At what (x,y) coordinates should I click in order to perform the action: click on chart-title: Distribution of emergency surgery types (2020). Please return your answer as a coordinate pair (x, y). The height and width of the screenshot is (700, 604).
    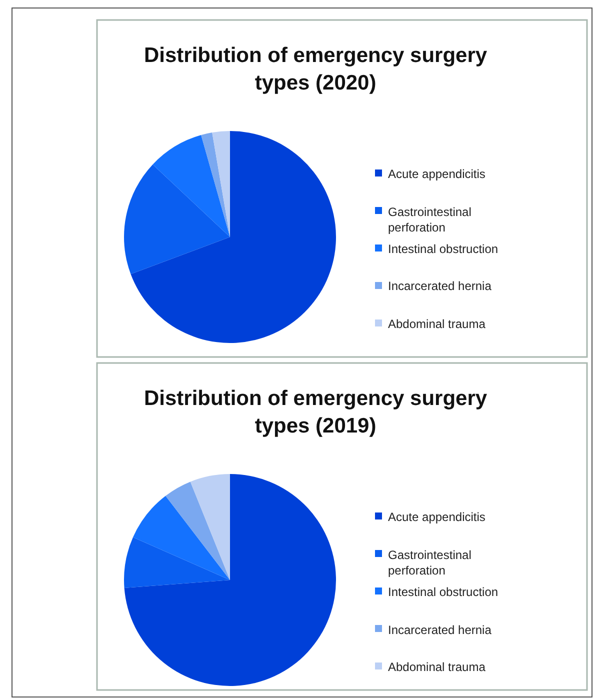
    Looking at the image, I should click on (316, 69).